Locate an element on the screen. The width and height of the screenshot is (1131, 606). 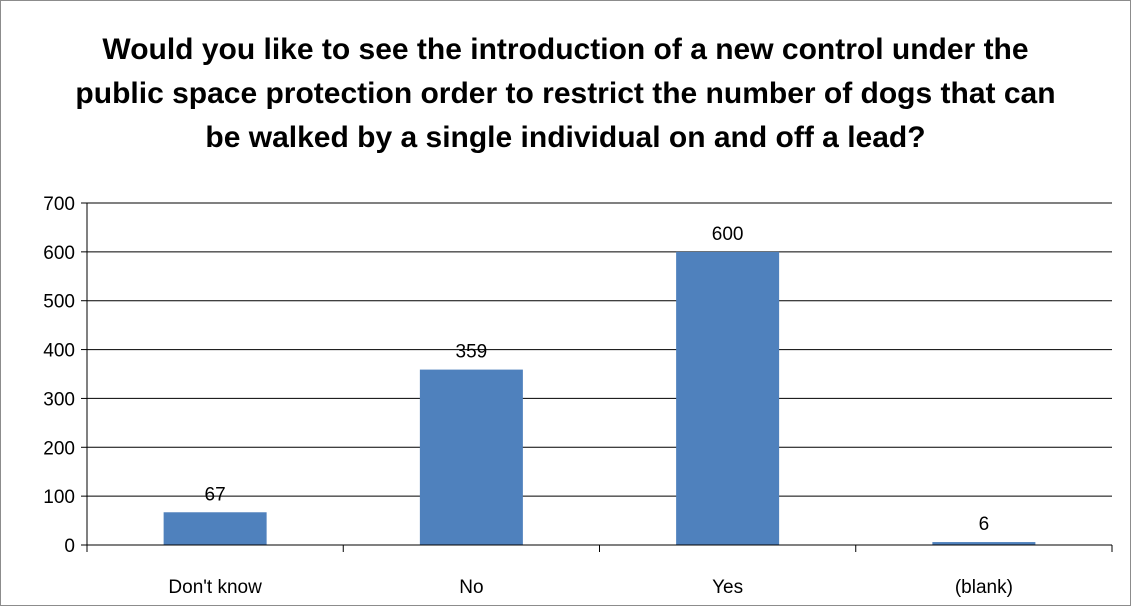
y-tick-label: 500 is located at coordinates (59, 302).